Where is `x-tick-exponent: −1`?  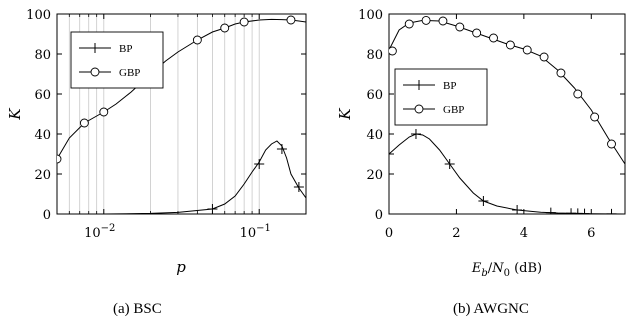 x-tick-exponent: −1 is located at coordinates (263, 228).